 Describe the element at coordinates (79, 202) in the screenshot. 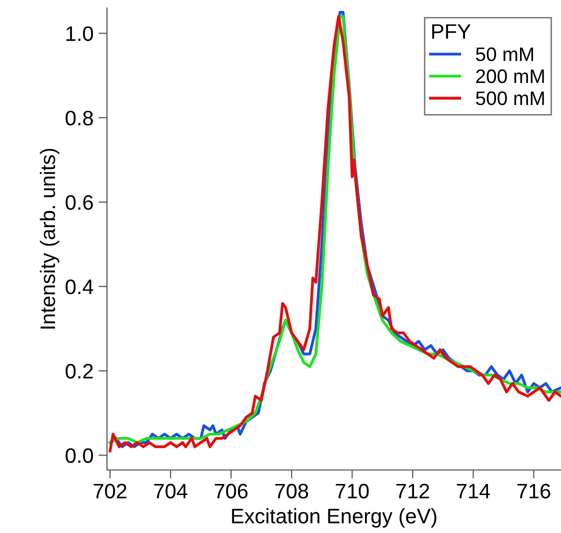

I see `y-tick-label: 0.6` at that location.